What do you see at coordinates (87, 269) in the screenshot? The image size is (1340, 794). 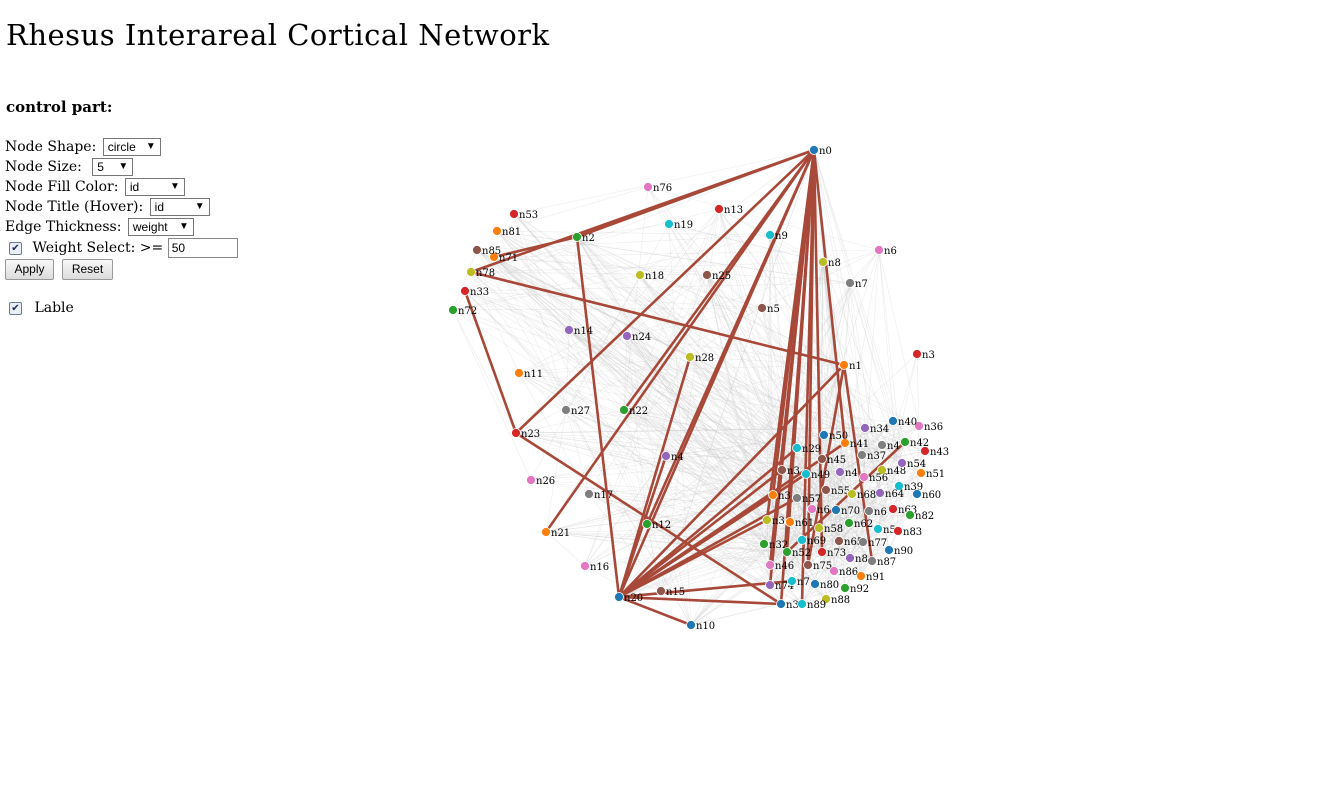 I see `reset-button: Reset` at bounding box center [87, 269].